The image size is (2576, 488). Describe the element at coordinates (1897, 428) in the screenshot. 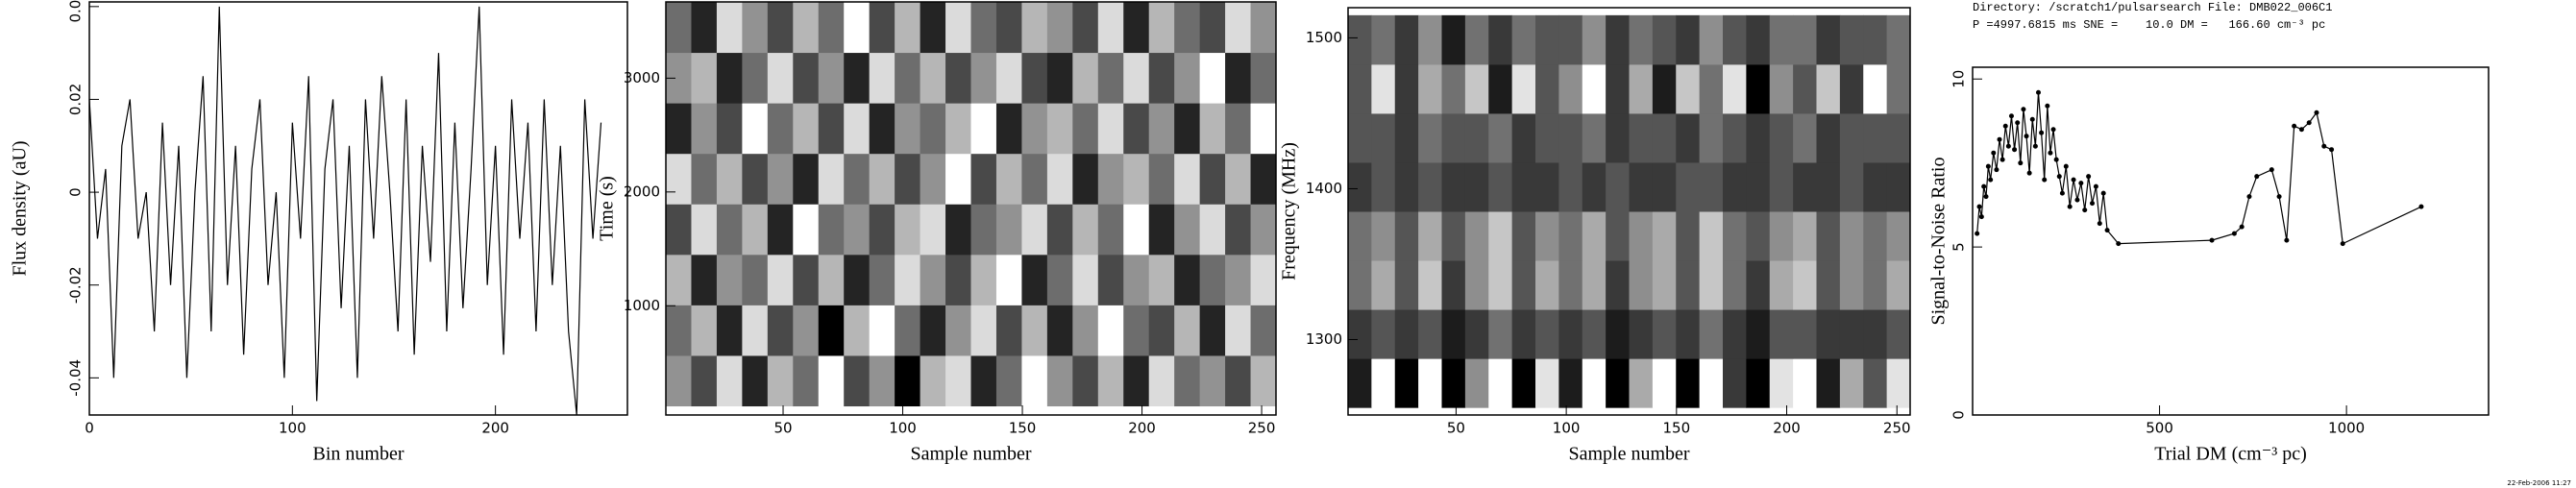

I see `x-tick-label: 250` at that location.